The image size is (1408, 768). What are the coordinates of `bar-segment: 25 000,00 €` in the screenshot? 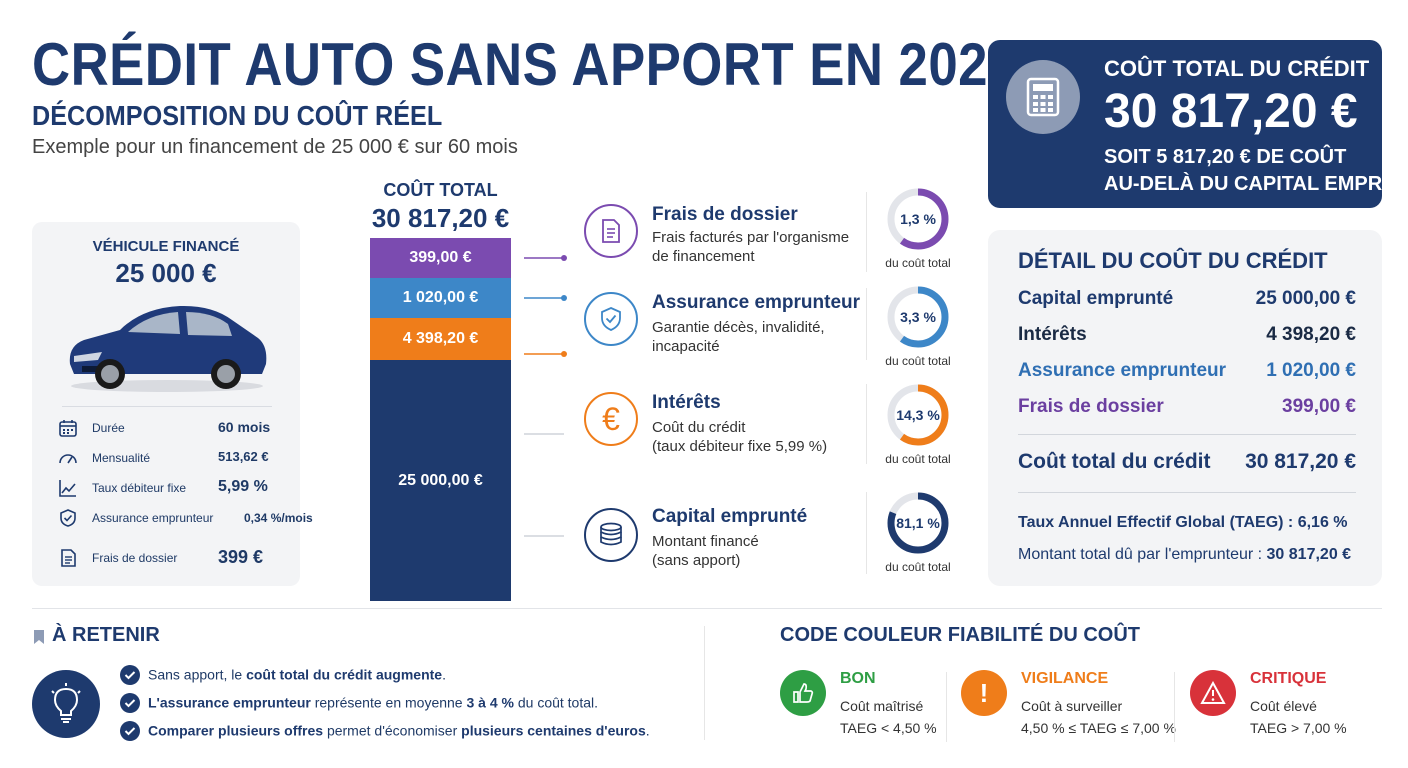 It's located at (440, 480).